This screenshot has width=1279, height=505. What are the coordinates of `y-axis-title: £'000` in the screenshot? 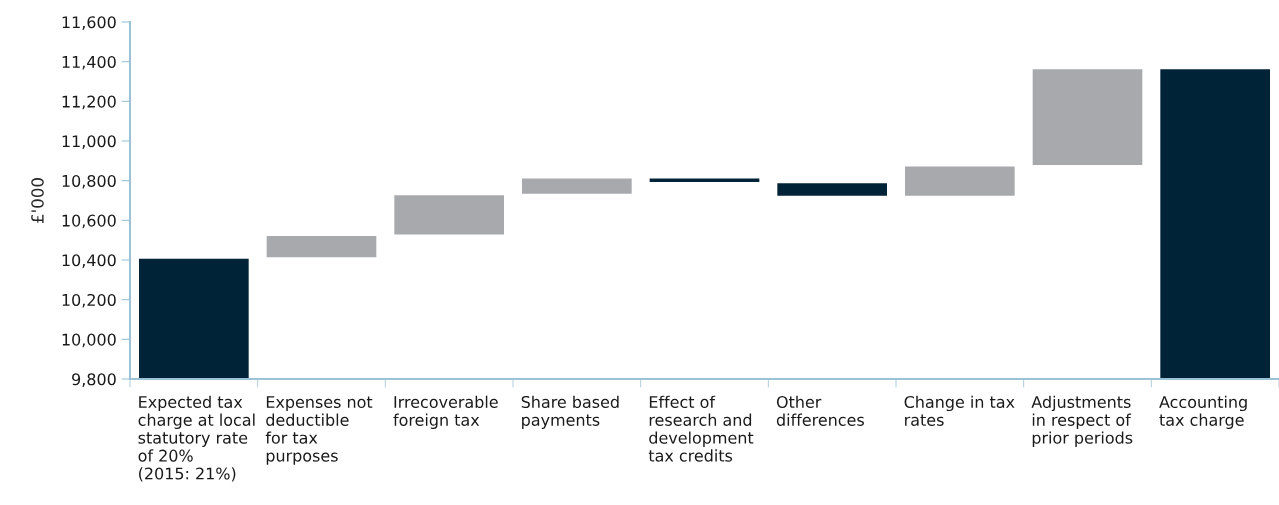 It's located at (37, 200).